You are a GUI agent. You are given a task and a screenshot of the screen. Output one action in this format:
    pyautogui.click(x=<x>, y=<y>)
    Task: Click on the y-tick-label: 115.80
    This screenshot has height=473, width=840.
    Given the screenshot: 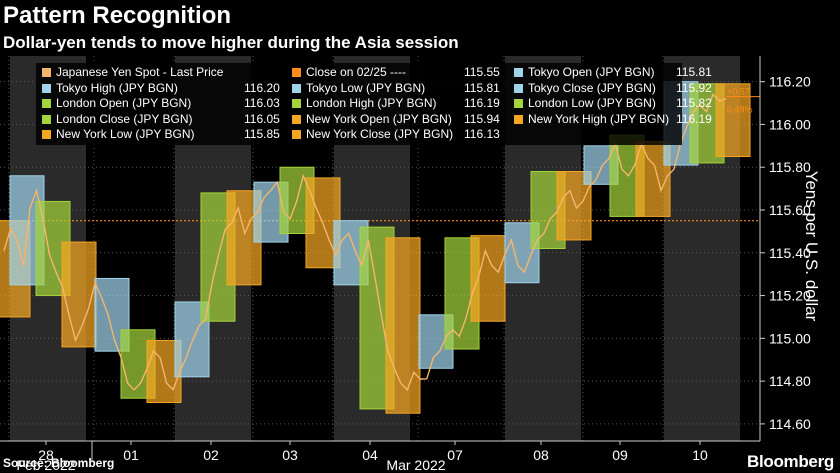 What is the action you would take?
    pyautogui.click(x=790, y=167)
    